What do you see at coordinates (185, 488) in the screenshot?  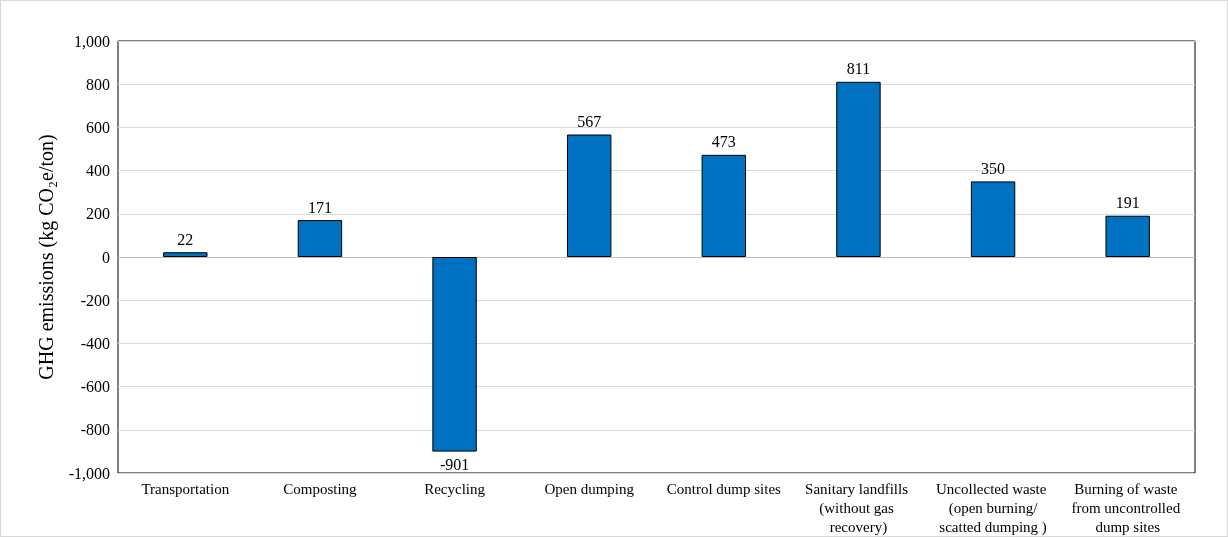 I see `x-tick-label: Transportation` at bounding box center [185, 488].